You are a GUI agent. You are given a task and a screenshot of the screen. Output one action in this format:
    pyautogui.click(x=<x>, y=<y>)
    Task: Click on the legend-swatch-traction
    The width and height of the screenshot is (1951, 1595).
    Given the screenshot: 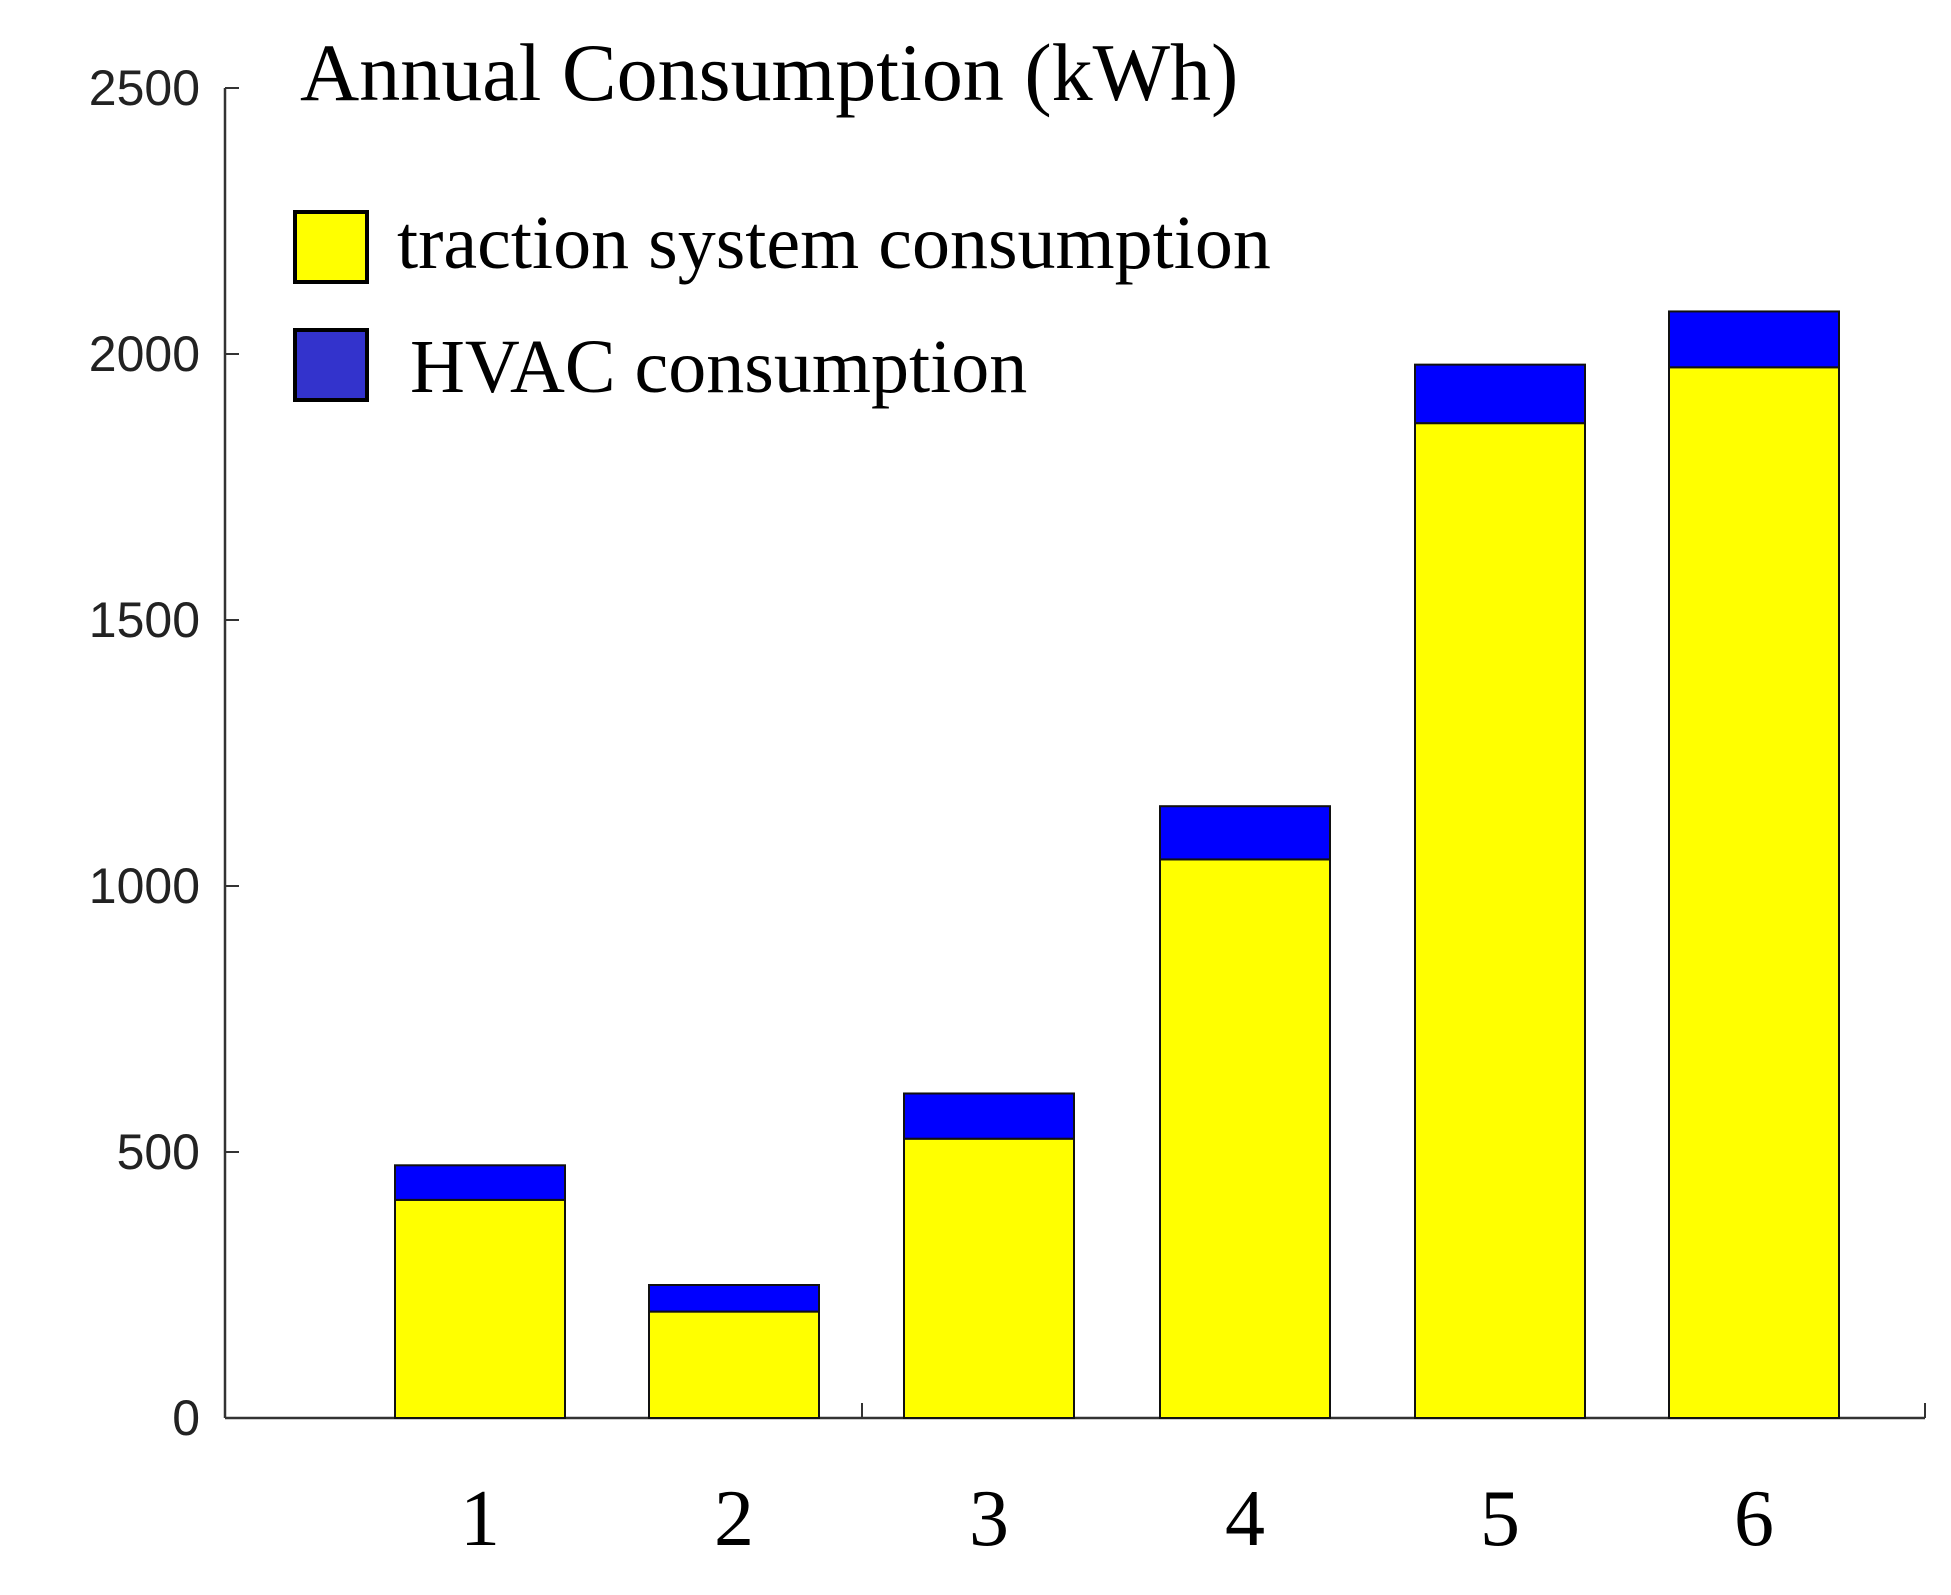 What is the action you would take?
    pyautogui.click(x=331, y=247)
    